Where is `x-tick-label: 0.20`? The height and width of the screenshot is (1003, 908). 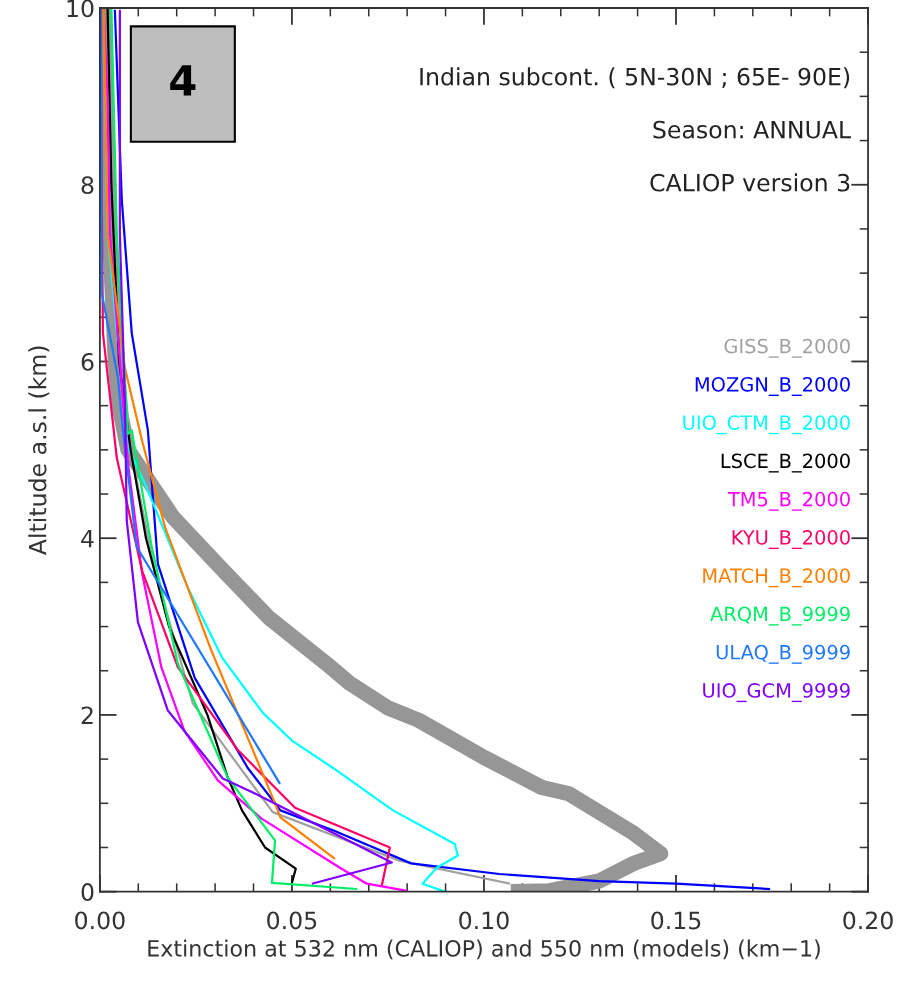 x-tick-label: 0.20 is located at coordinates (868, 920).